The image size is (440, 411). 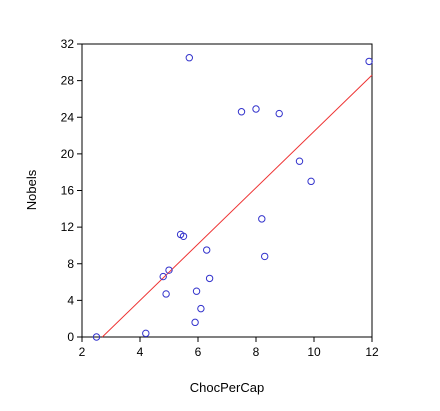 I want to click on y-tick-label: 20, so click(x=68, y=154).